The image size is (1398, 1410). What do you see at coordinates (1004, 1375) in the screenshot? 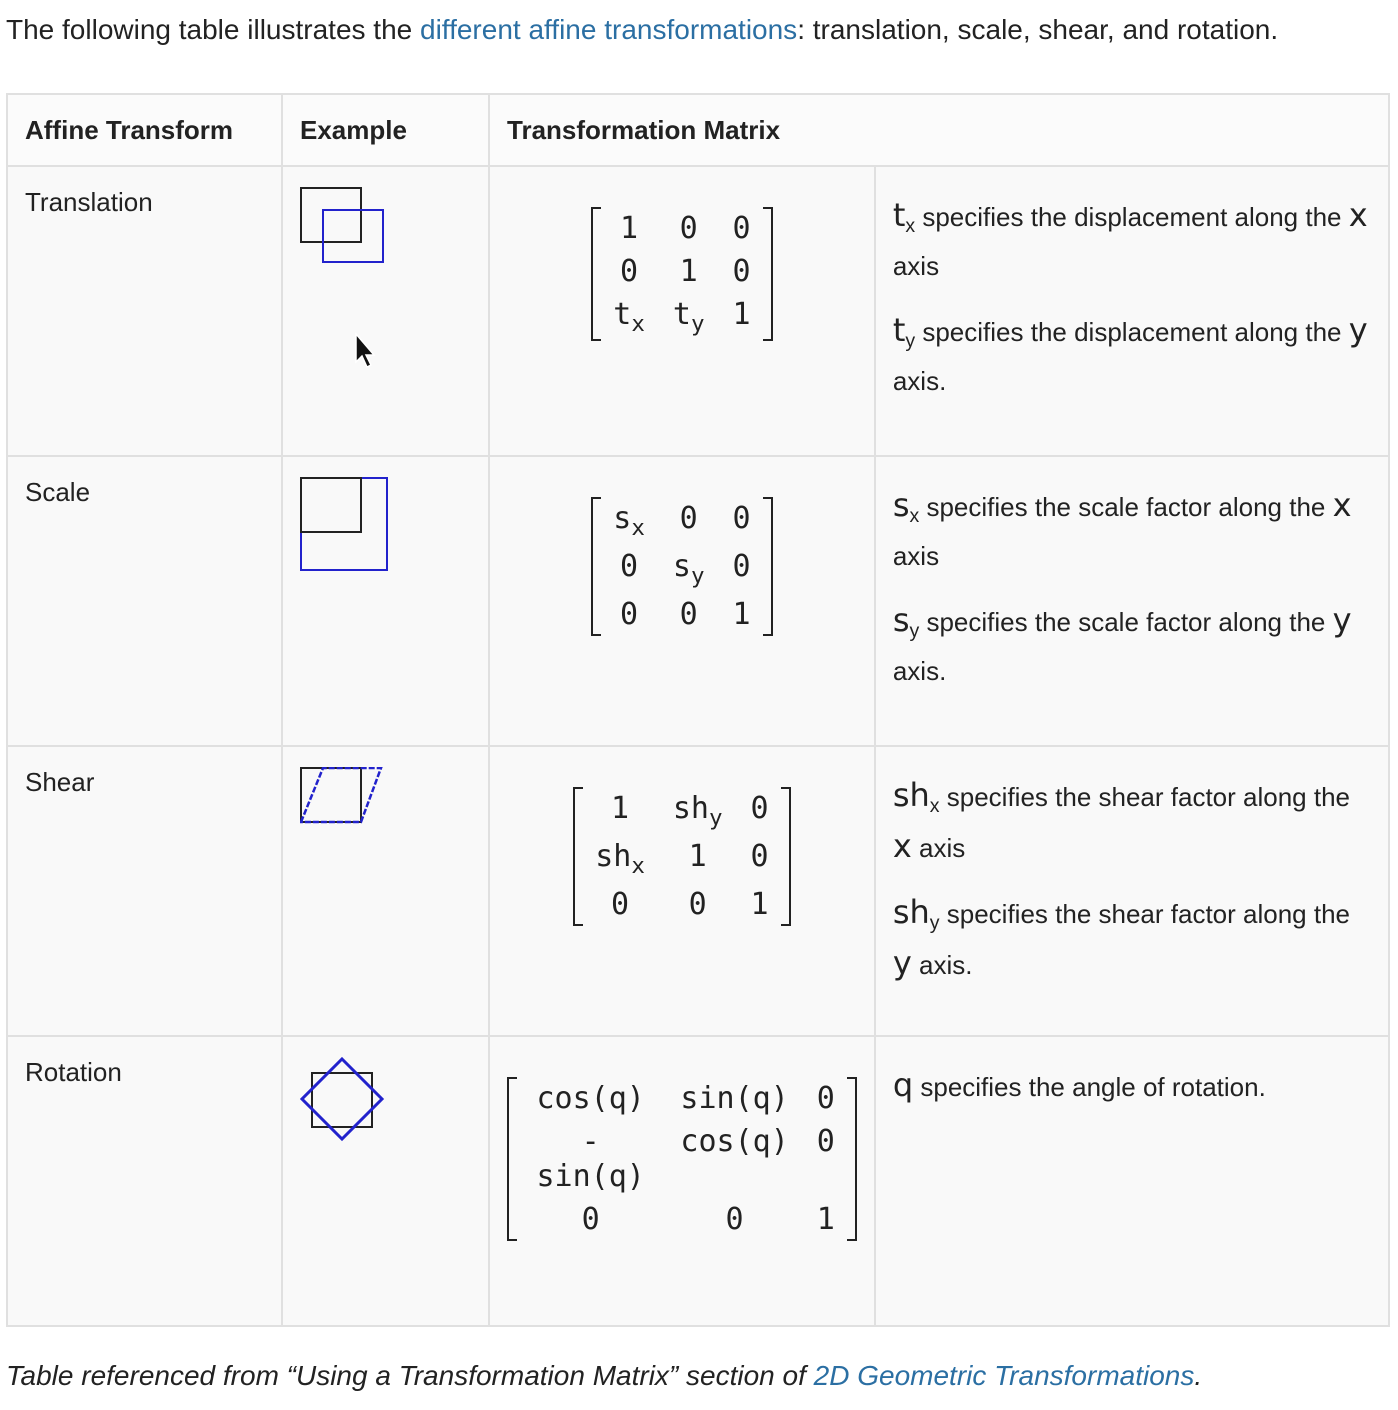
I see `link: 2D Geometric Transformations` at bounding box center [1004, 1375].